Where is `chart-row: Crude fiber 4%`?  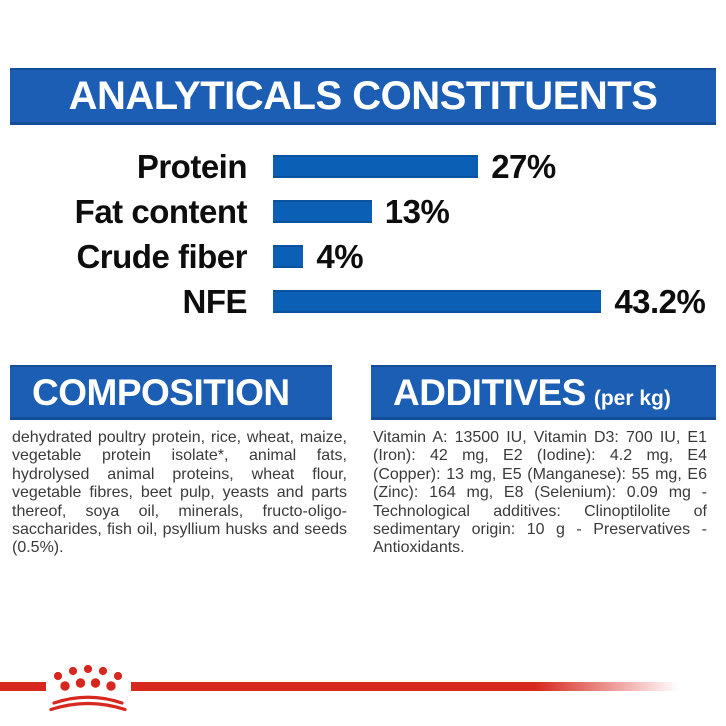 chart-row: Crude fiber 4% is located at coordinates (364, 256).